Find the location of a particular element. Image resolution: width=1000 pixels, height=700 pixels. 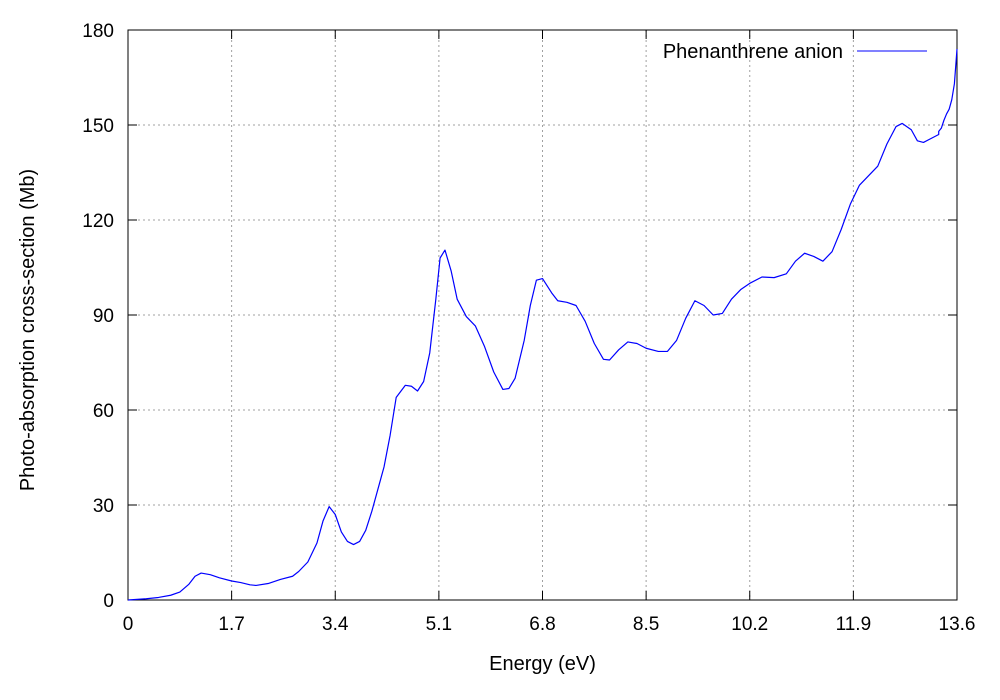

x-tick-label: 3.4 is located at coordinates (335, 624).